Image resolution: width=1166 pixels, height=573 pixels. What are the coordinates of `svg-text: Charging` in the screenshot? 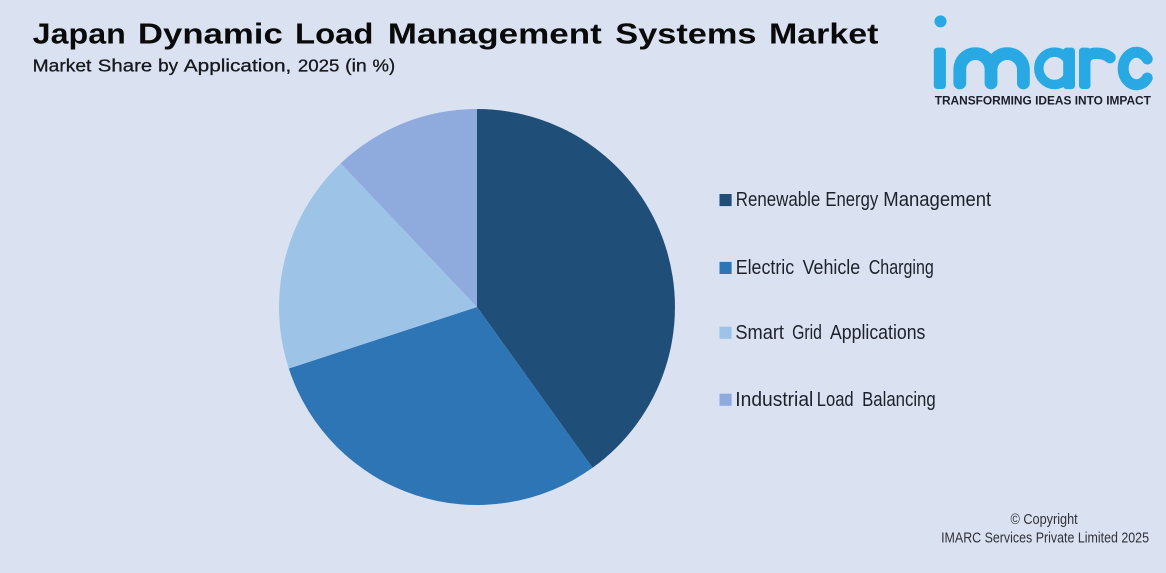 It's located at (901, 268).